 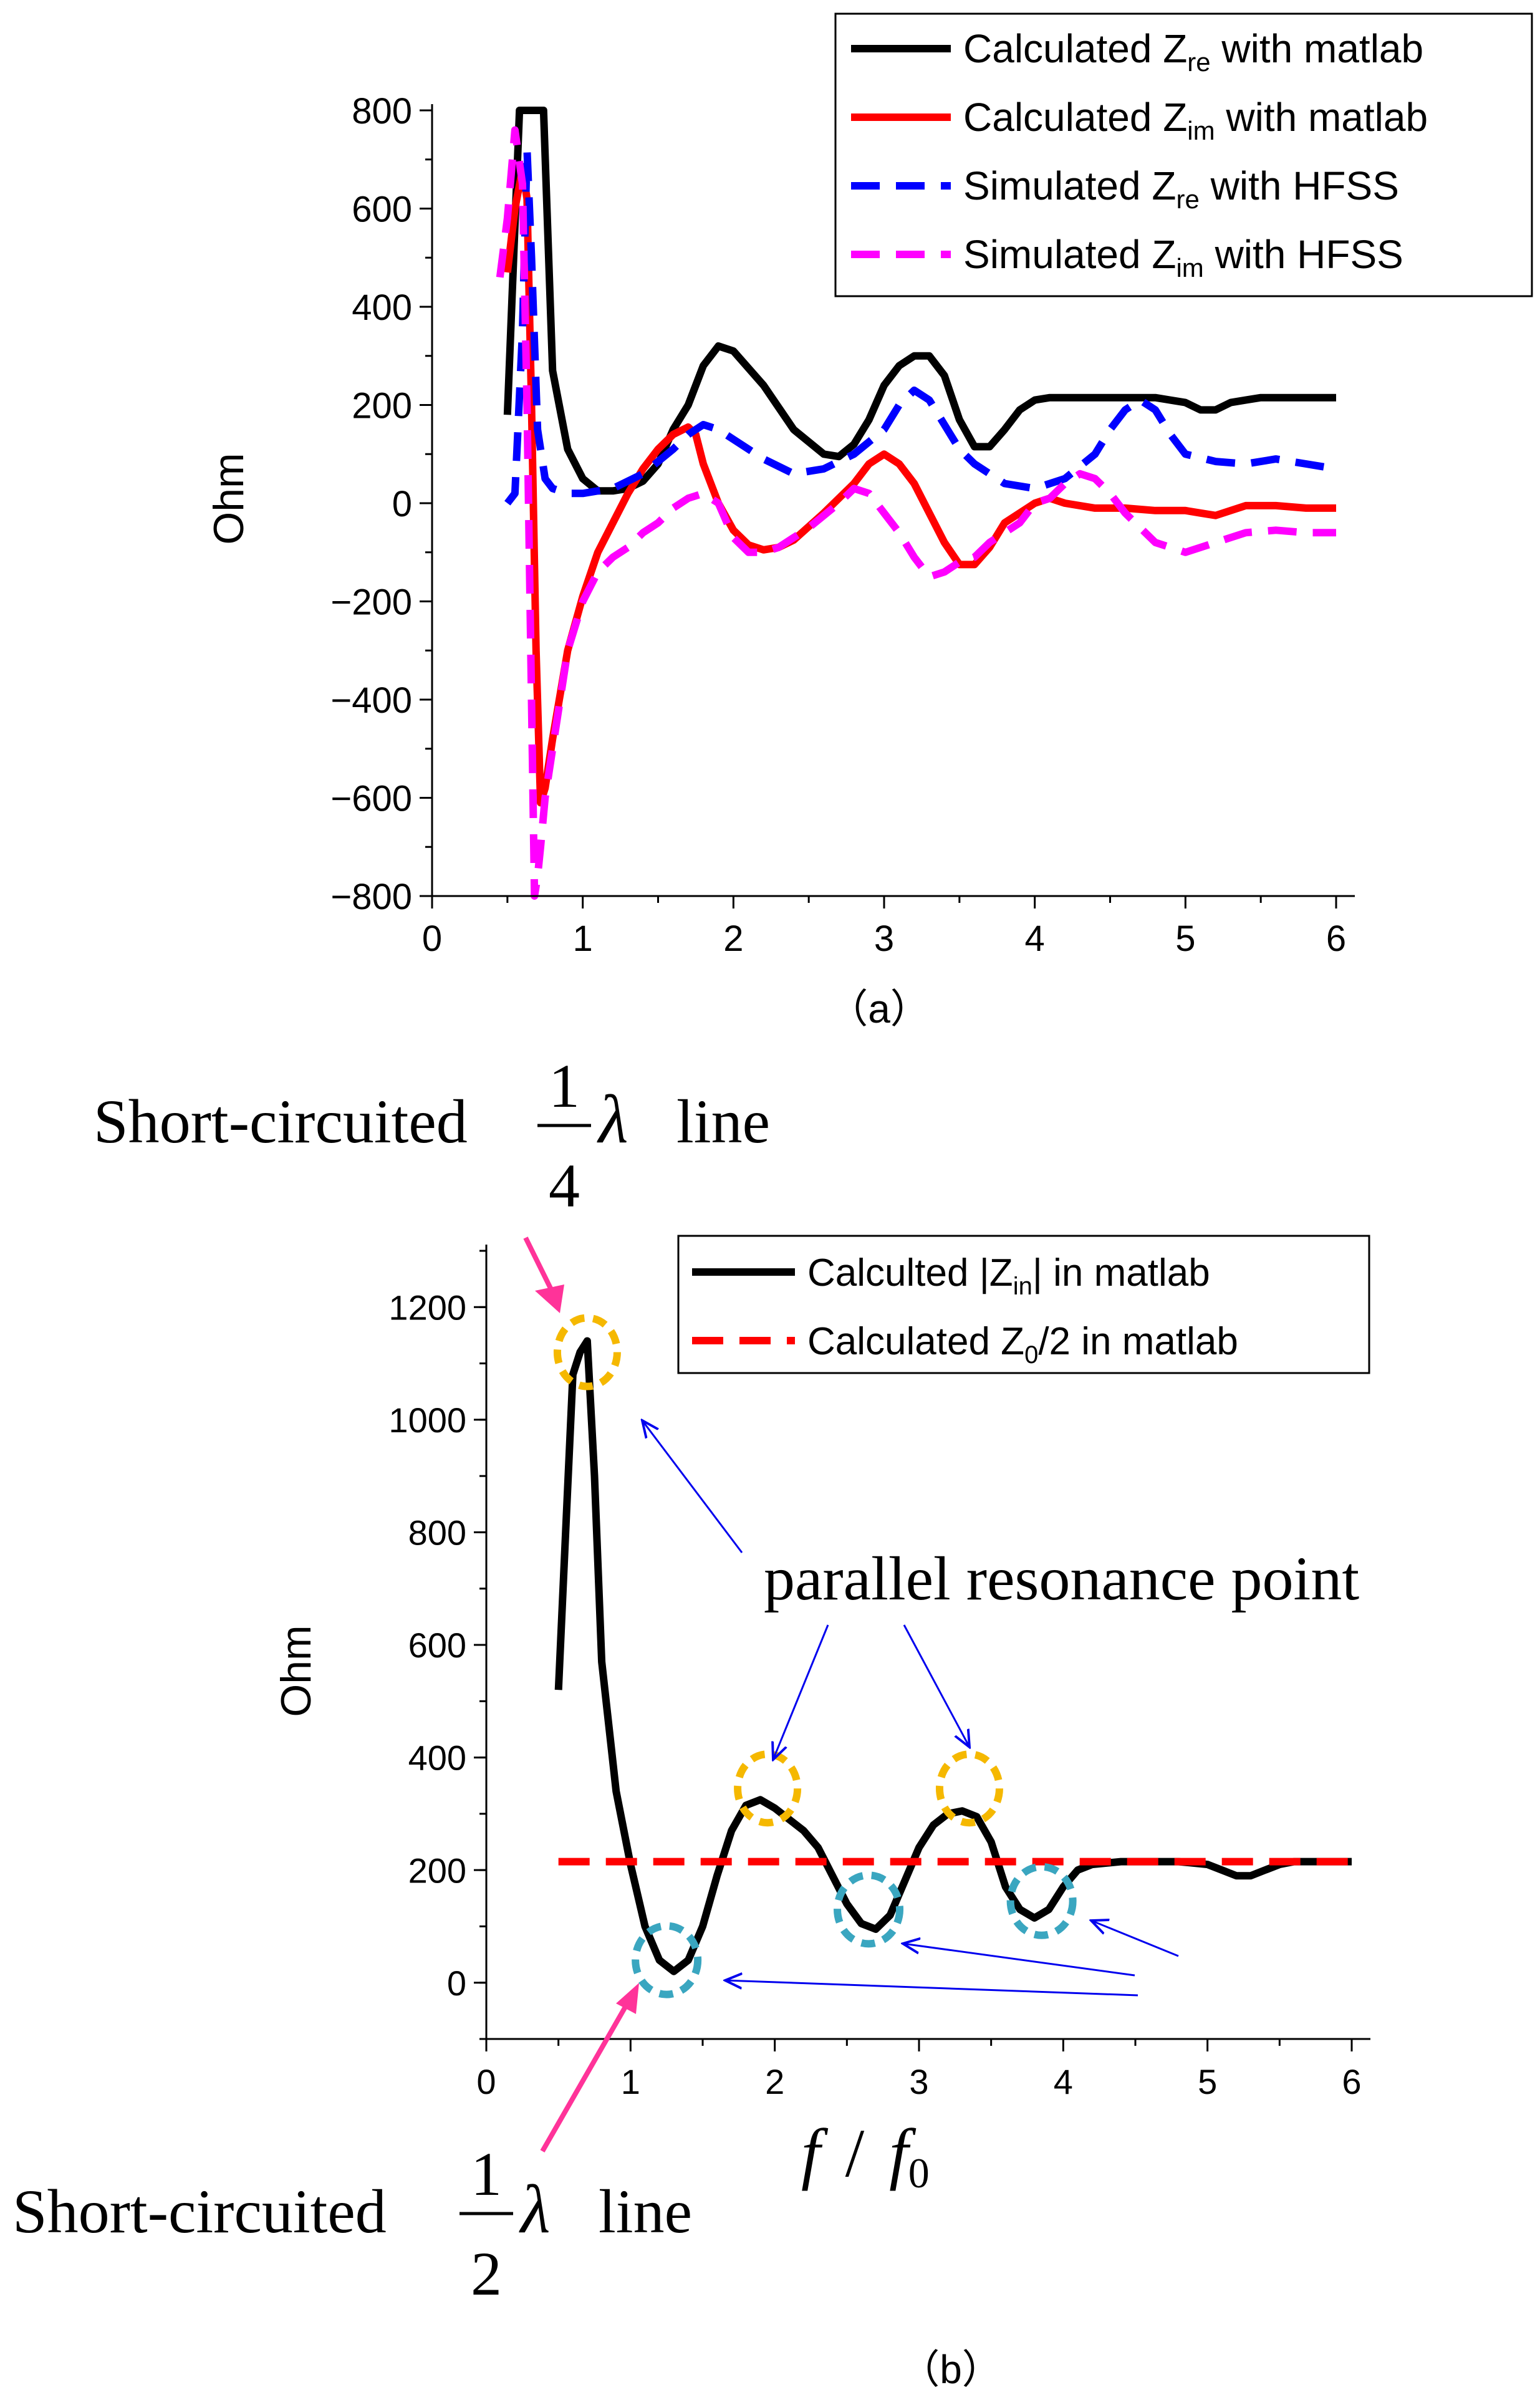 I want to click on panel-a-legend-box, so click(x=1183, y=154).